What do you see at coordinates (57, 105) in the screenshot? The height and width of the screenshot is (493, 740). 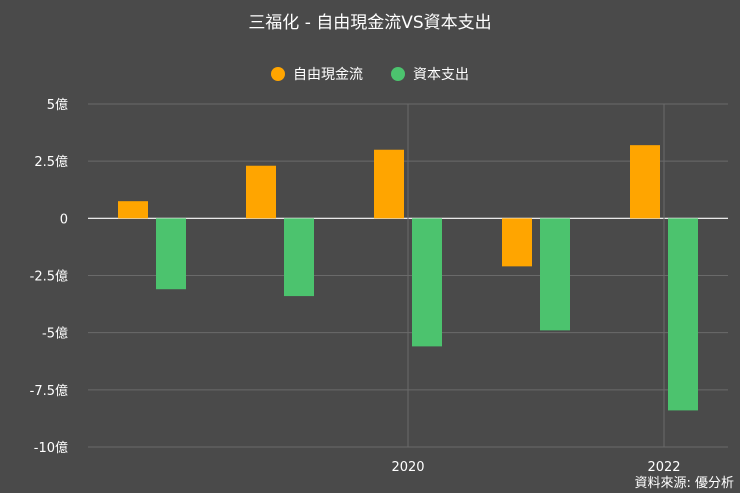 I see `y-tick-label: 5億` at bounding box center [57, 105].